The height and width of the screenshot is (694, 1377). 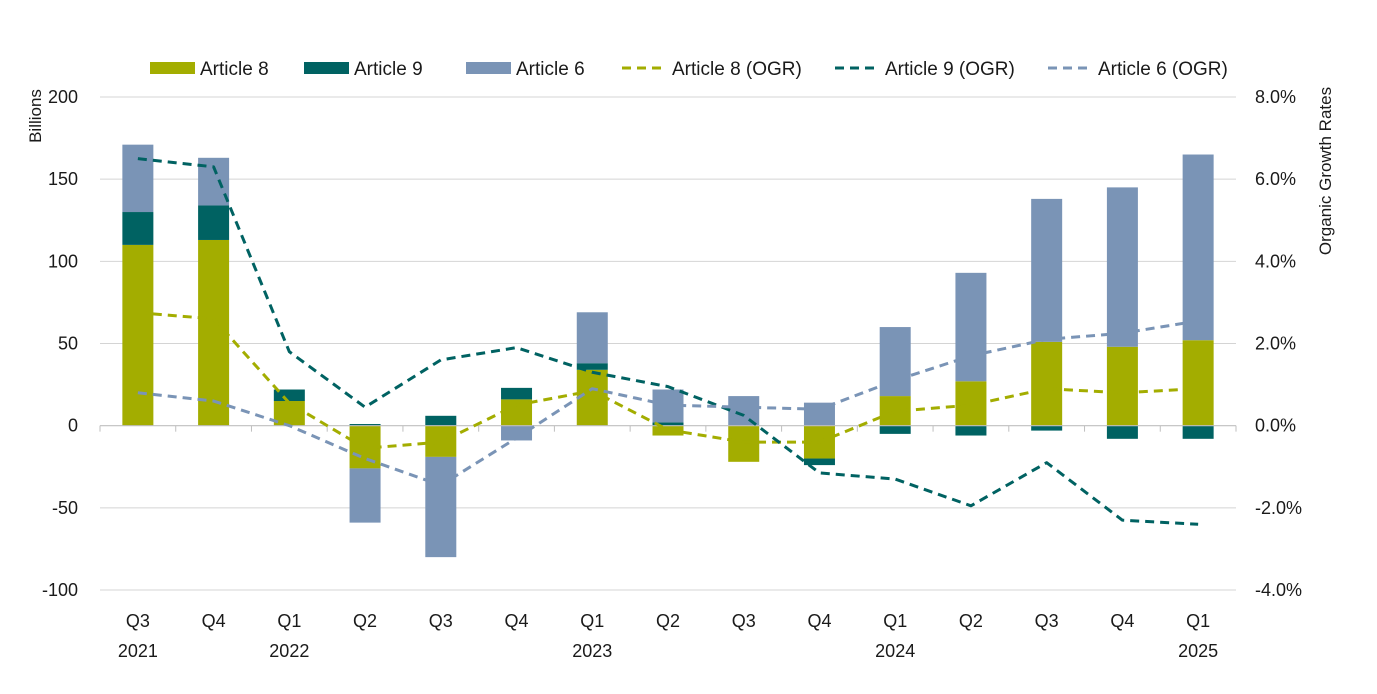 What do you see at coordinates (950, 69) in the screenshot?
I see `legend-label: Article 9 (OGR)` at bounding box center [950, 69].